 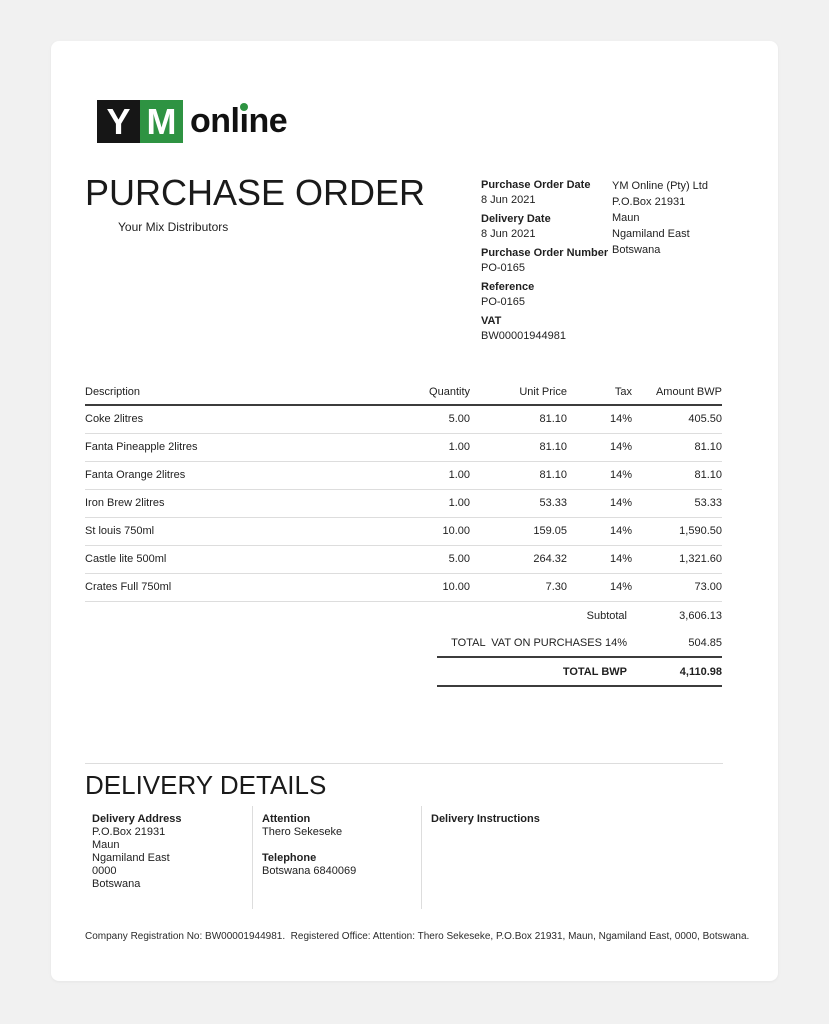 I want to click on table-row: Iron Brew 2litres 1.00 53.33 14% 53.33, so click(x=403, y=503).